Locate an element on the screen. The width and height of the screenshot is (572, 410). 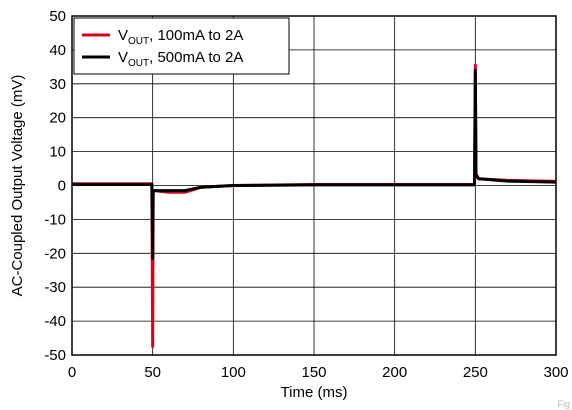
x-tick-label: 0 is located at coordinates (72, 372).